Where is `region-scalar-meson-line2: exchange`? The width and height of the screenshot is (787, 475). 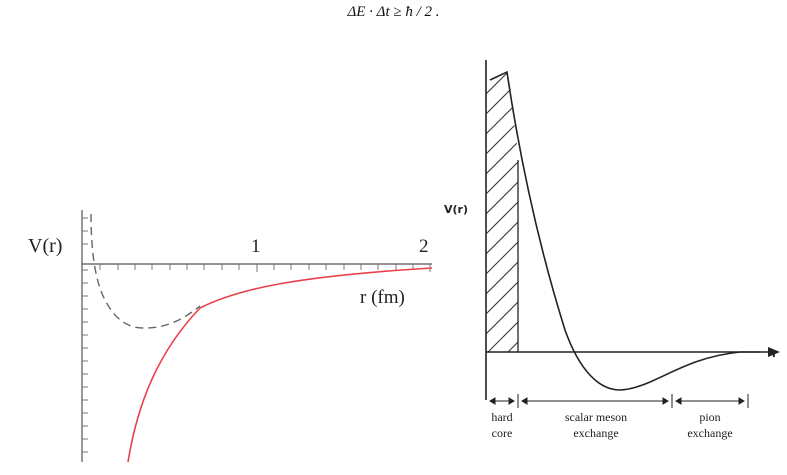 region-scalar-meson-line2: exchange is located at coordinates (595, 433).